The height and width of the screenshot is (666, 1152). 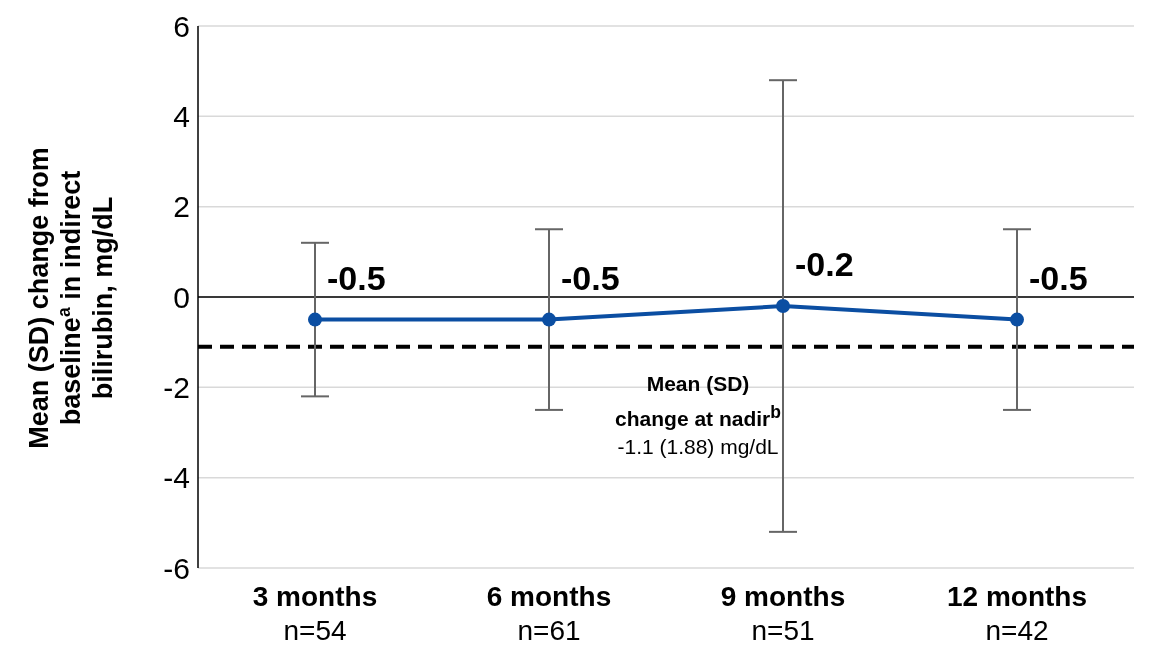 I want to click on x-tick-label: 6 months n=61, so click(x=549, y=613).